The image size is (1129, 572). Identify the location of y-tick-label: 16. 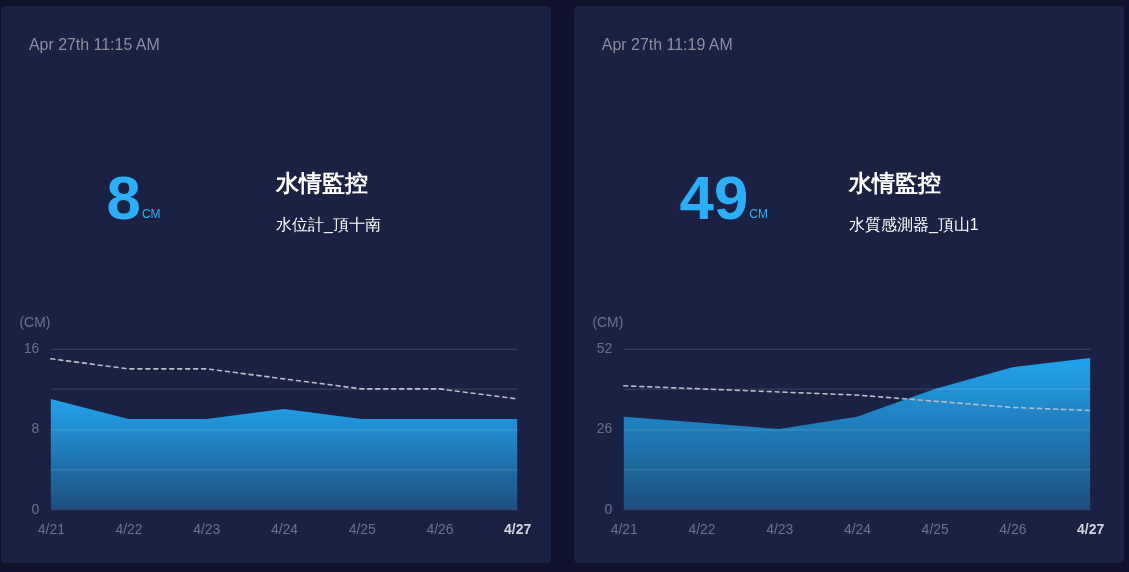
(31, 348).